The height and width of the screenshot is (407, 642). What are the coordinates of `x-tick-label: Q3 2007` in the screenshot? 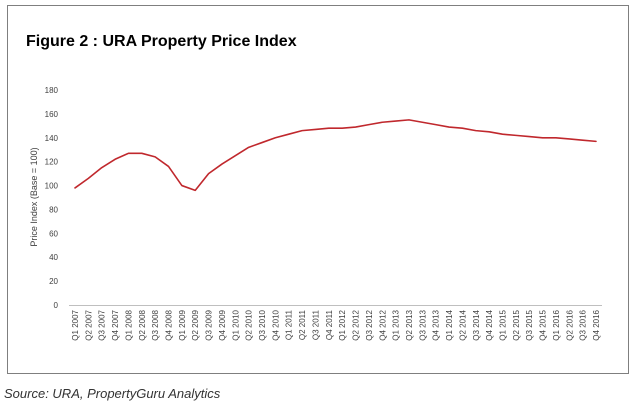 It's located at (102, 324).